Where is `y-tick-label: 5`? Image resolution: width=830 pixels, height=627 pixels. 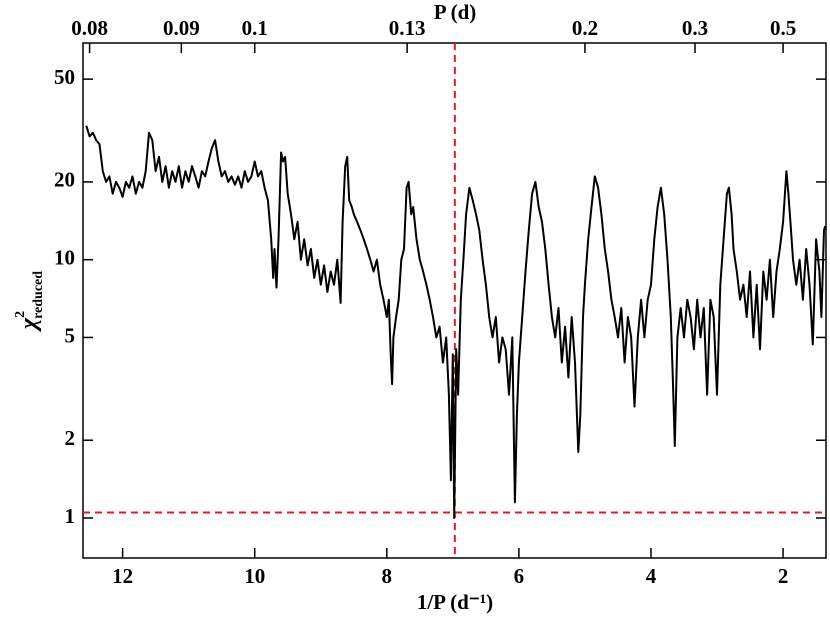
y-tick-label: 5 is located at coordinates (70, 335).